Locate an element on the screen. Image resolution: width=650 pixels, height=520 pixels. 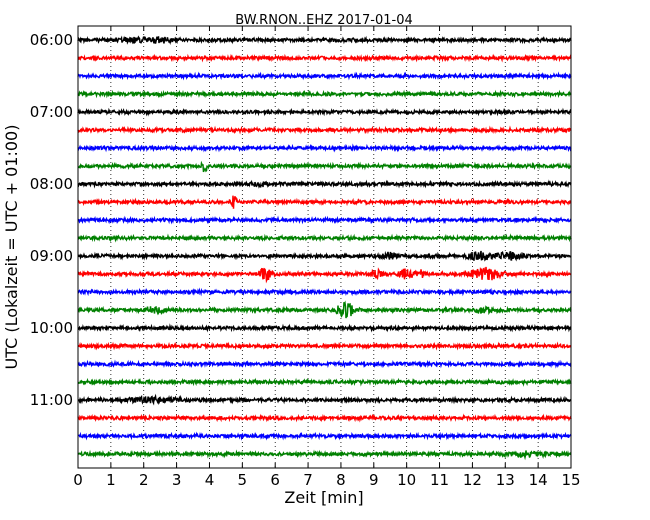
x-tick-label: 3 is located at coordinates (177, 480).